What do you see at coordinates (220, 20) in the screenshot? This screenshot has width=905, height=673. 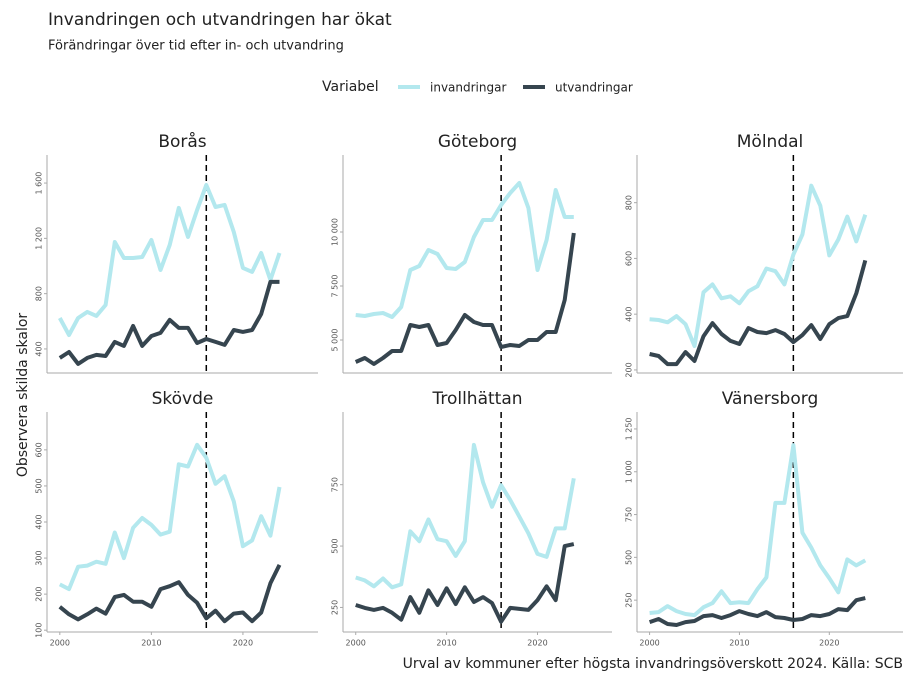 I see `chart-title: Invandringen och utvandringen har ökat` at bounding box center [220, 20].